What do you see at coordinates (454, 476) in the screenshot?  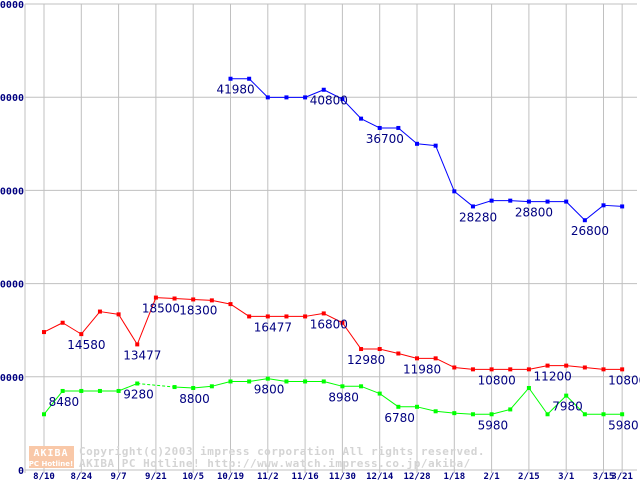 I see `x-tick-label: 1/18` at bounding box center [454, 476].